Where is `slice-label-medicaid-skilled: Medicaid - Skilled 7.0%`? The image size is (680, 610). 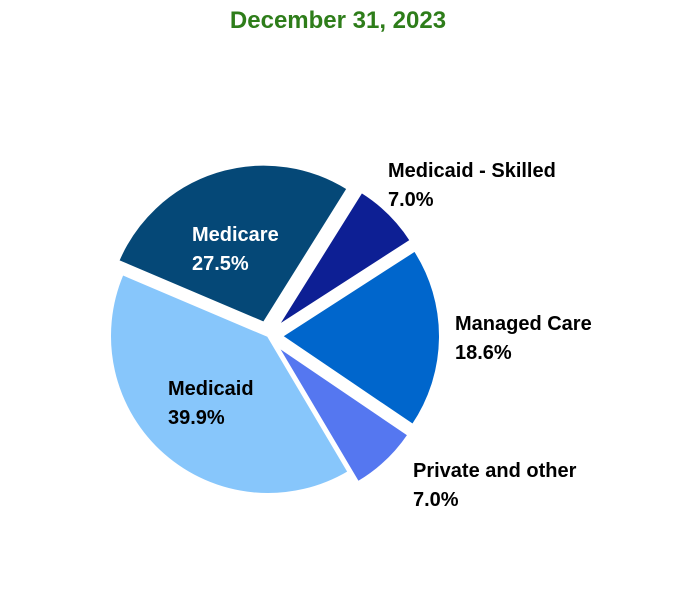 slice-label-medicaid-skilled: Medicaid - Skilled 7.0% is located at coordinates (472, 185).